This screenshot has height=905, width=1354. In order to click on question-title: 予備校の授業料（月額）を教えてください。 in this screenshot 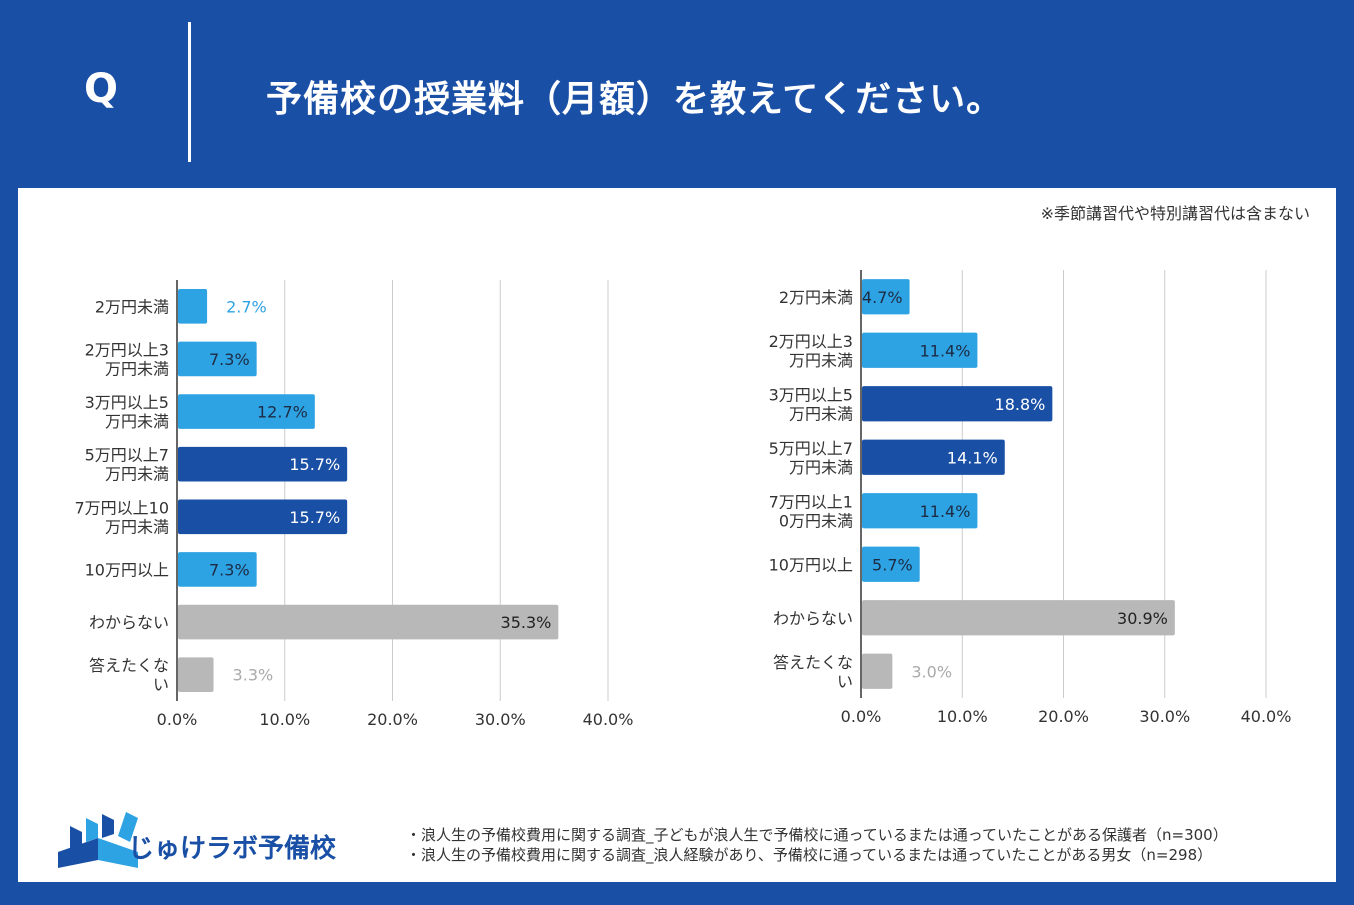, I will do `click(635, 99)`.